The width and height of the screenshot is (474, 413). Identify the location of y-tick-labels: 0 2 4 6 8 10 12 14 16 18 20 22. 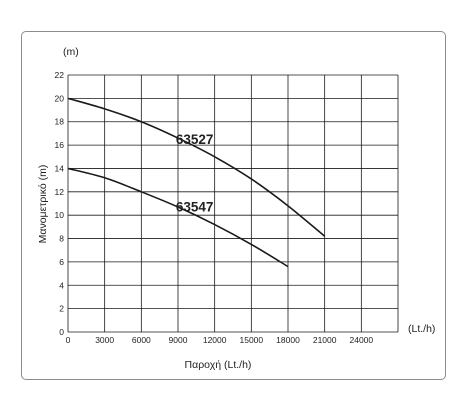
(60, 203).